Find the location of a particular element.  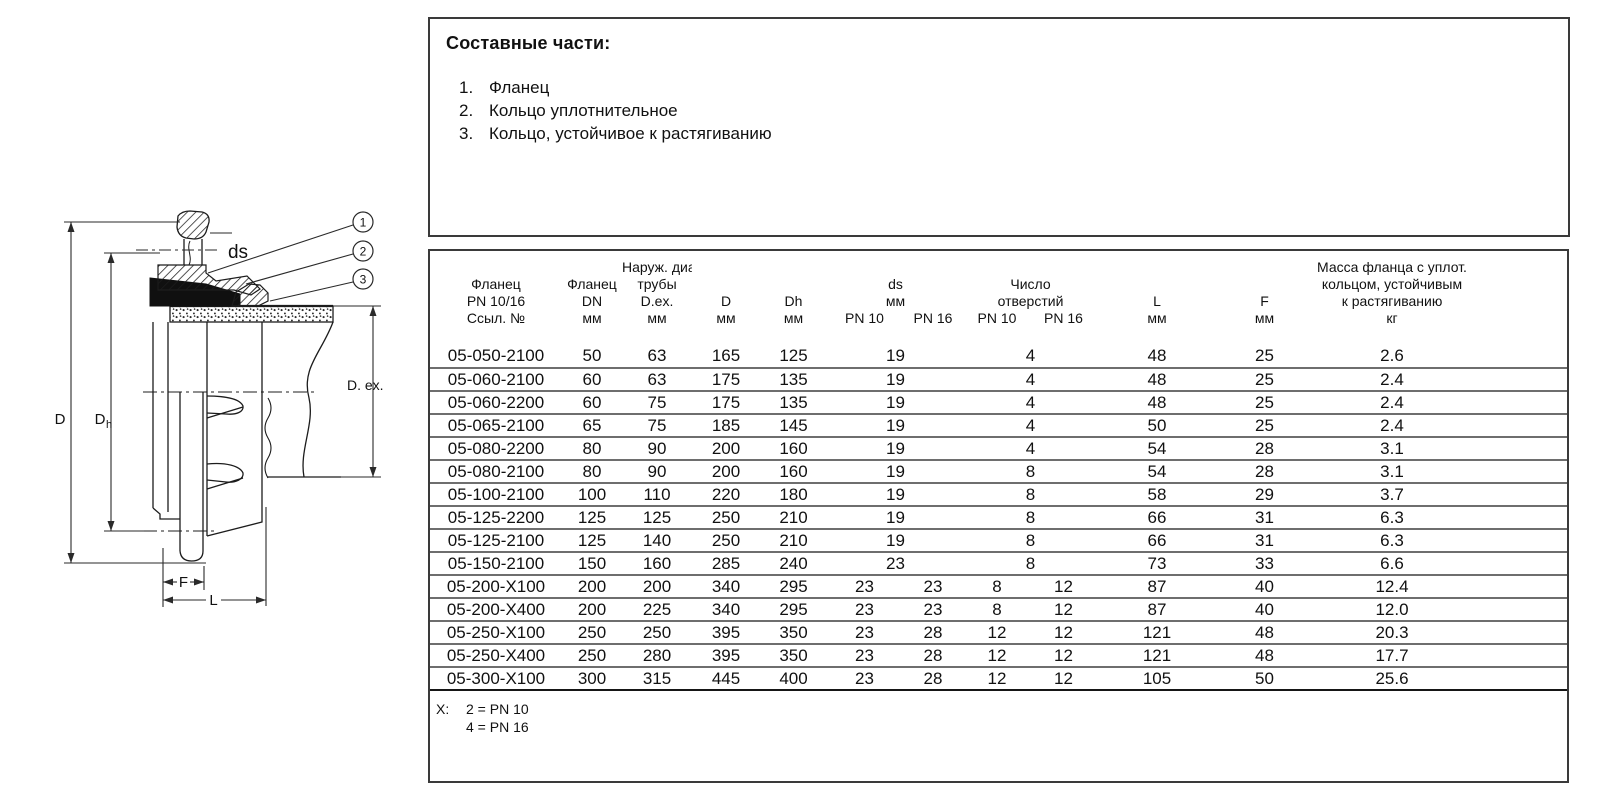

cell-l: 105 is located at coordinates (1157, 679).